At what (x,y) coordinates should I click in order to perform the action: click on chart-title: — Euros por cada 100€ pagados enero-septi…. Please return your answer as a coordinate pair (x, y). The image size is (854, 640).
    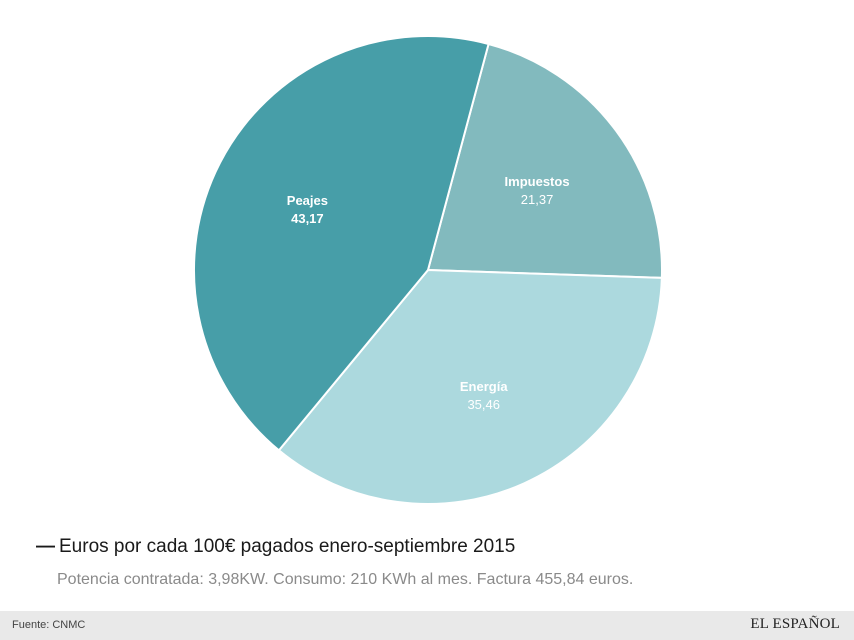
    Looking at the image, I should click on (275, 547).